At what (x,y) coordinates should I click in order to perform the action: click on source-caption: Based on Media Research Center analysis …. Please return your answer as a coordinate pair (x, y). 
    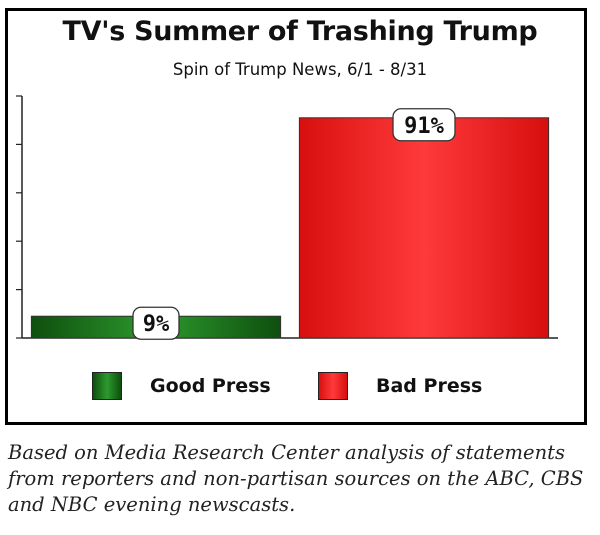
    Looking at the image, I should click on (296, 478).